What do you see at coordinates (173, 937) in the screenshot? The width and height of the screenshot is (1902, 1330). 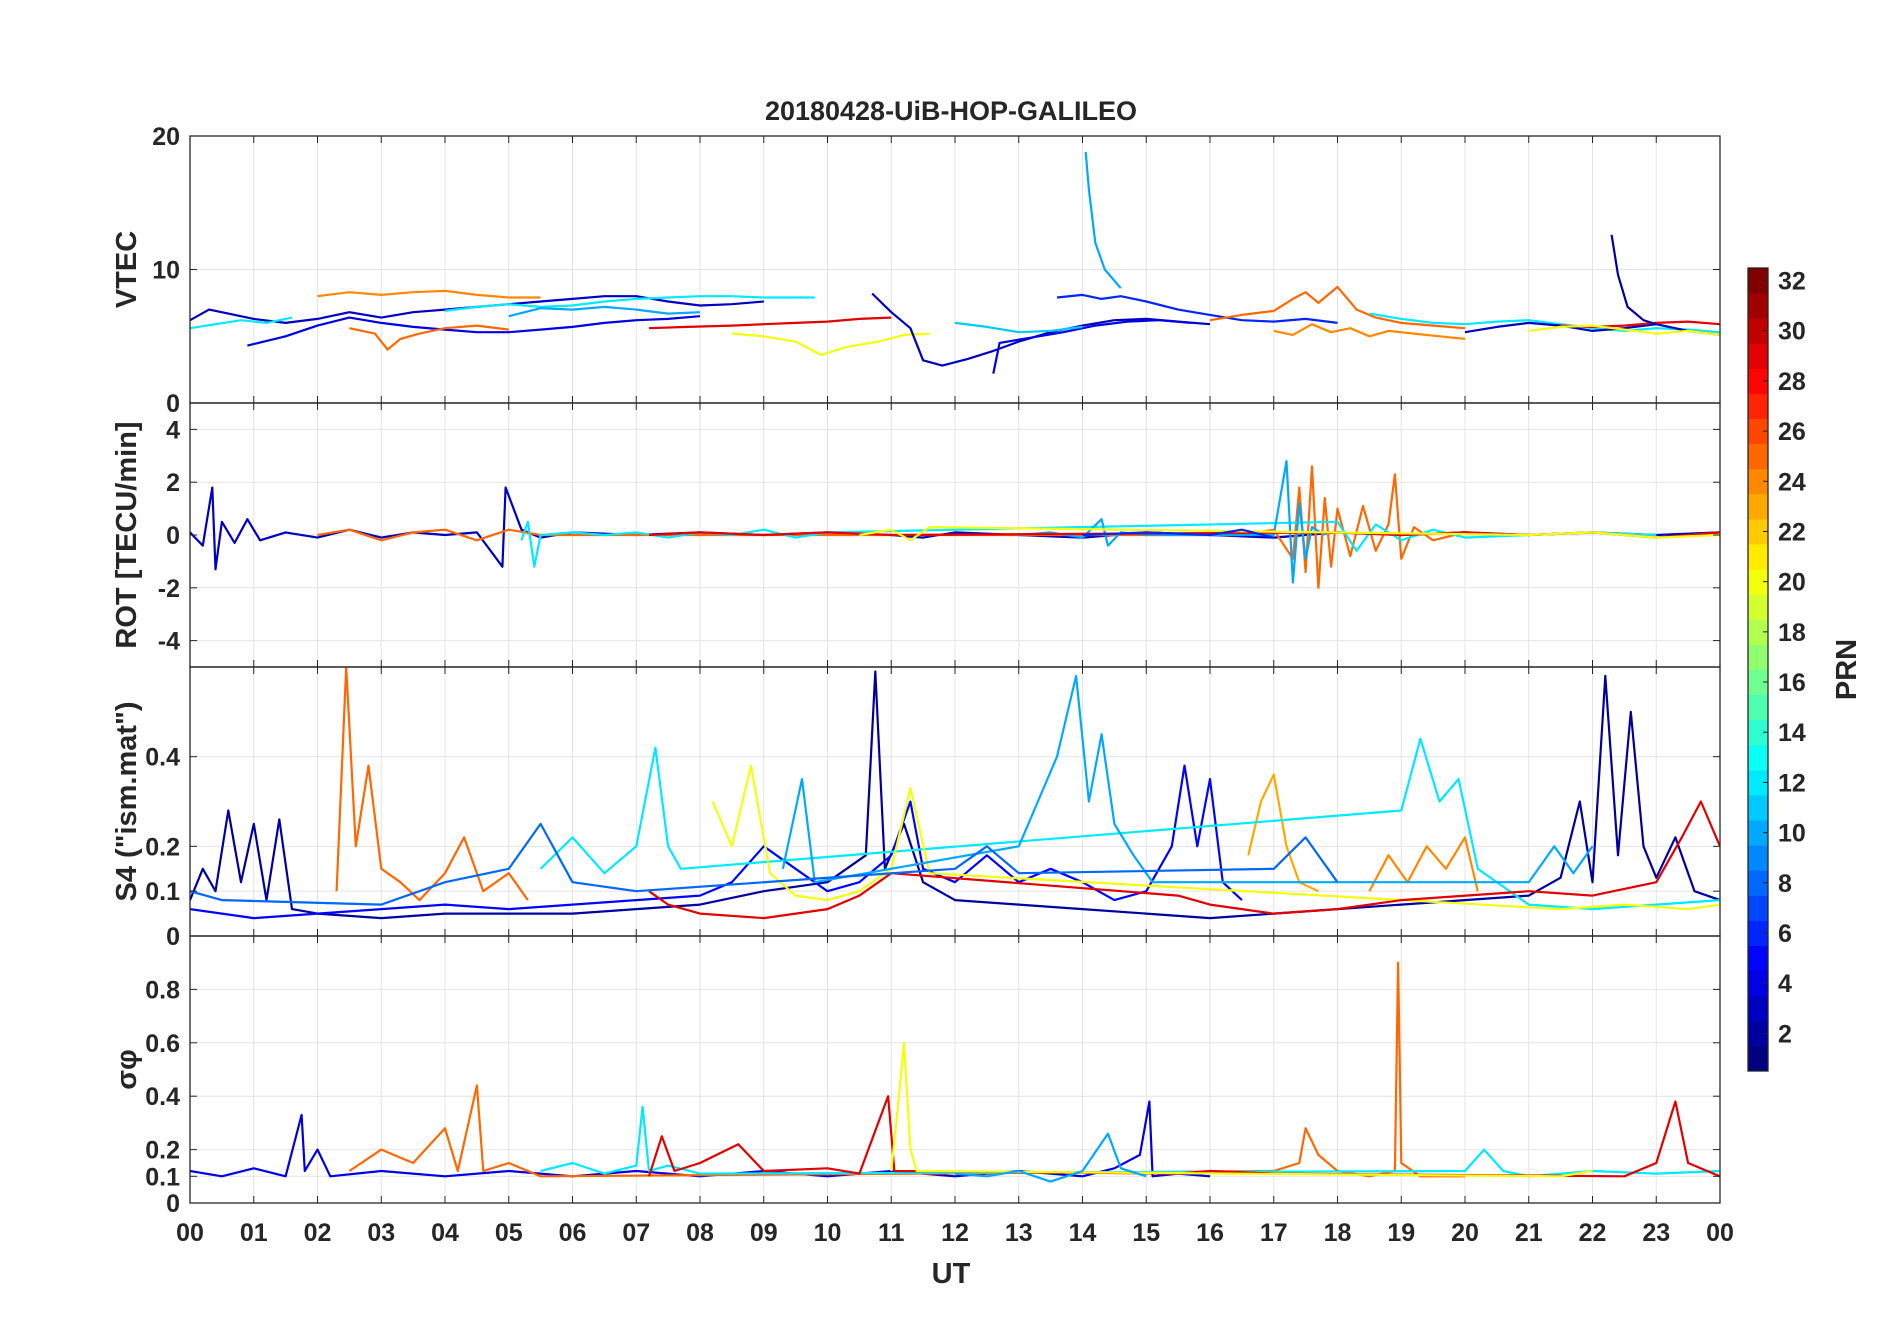 I see `s4-y-tick-label: 0` at bounding box center [173, 937].